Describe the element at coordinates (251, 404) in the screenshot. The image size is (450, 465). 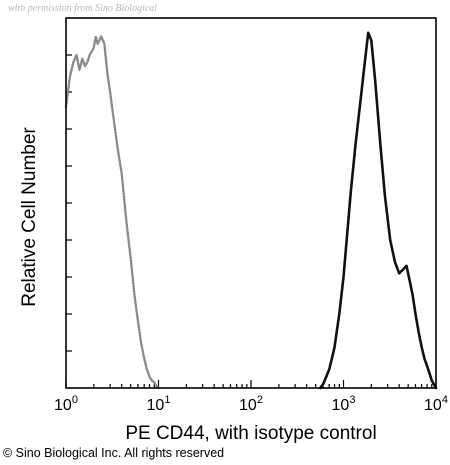
I see `x-tick-label: 10²` at that location.